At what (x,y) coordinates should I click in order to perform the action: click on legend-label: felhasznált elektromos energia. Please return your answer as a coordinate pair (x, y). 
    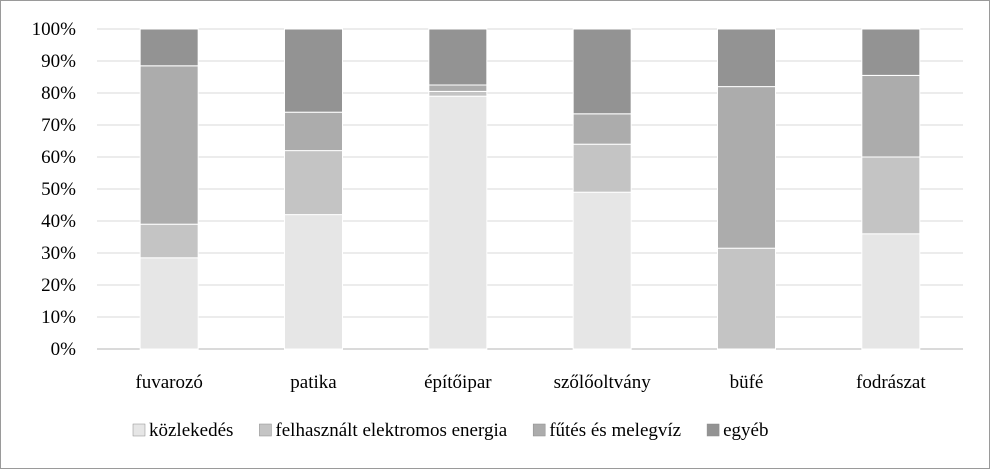
    Looking at the image, I should click on (391, 430).